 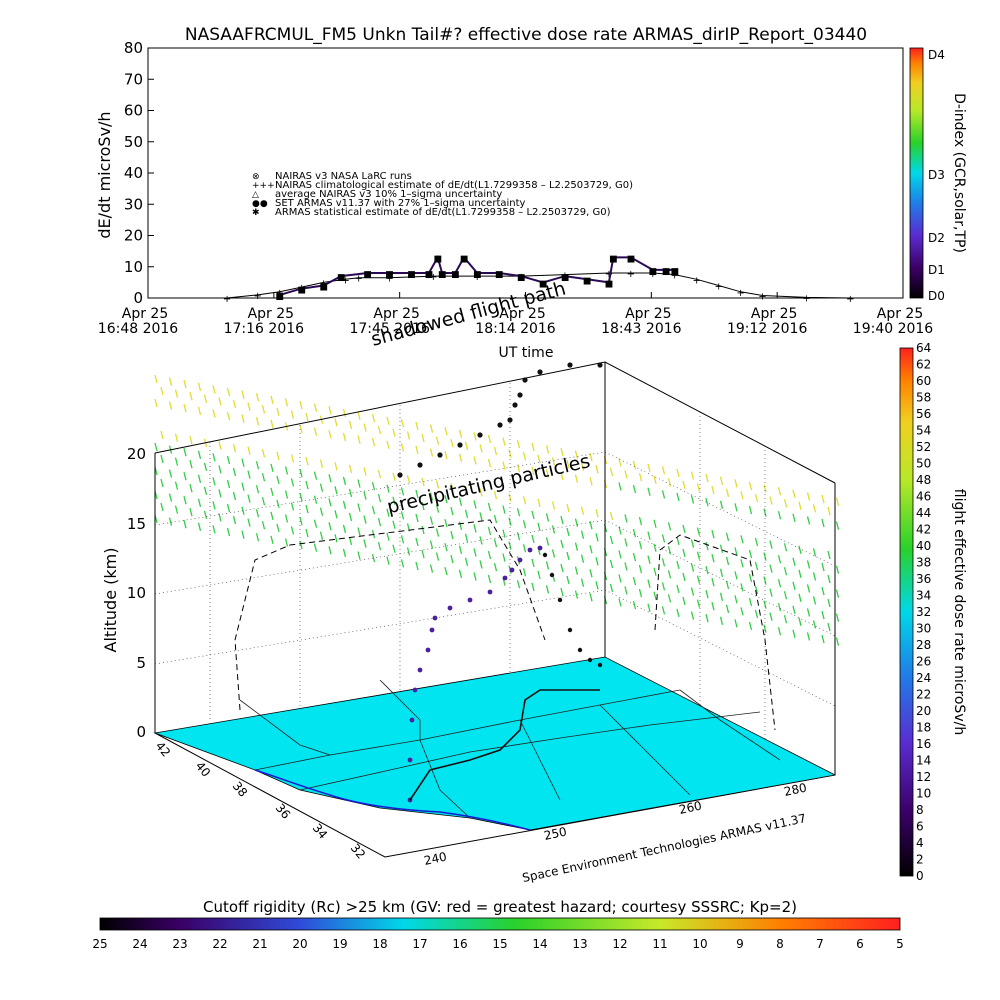 I want to click on dose-rate-colorbar-tick: 26, so click(x=923, y=662).